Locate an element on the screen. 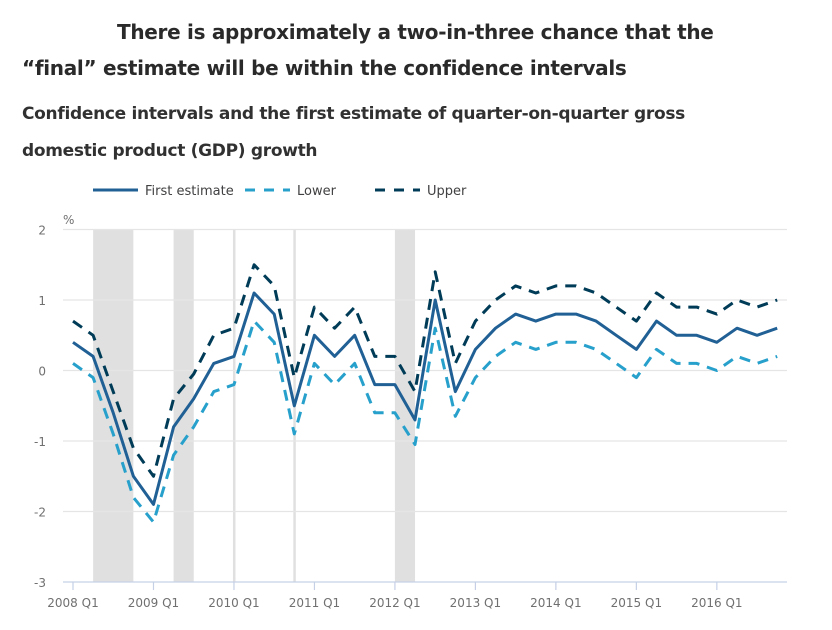 The image size is (832, 630). x-tick-label: 2010 Q1 is located at coordinates (233, 603).